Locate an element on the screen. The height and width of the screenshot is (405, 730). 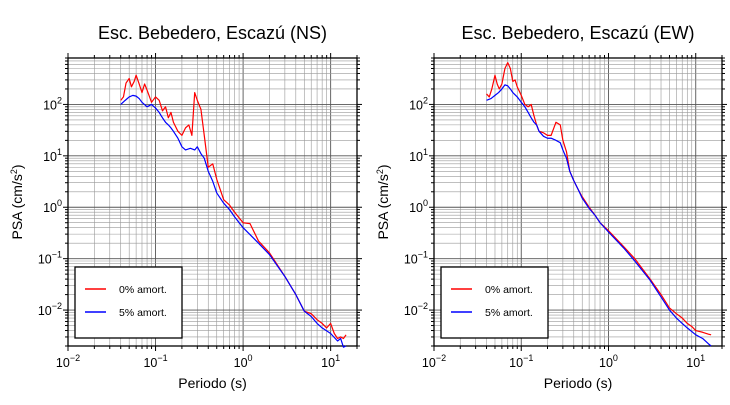
chart-title: Esc. Bebedero, Escazú (NS) is located at coordinates (212, 33).